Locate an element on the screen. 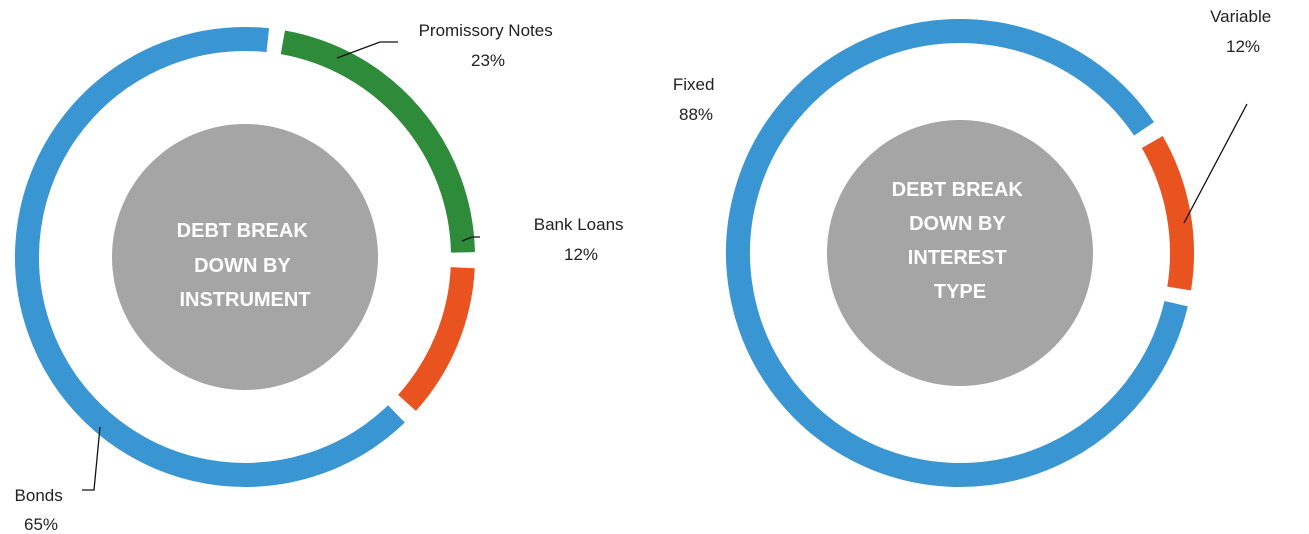  leader-line-promissory-notes is located at coordinates (367, 50).